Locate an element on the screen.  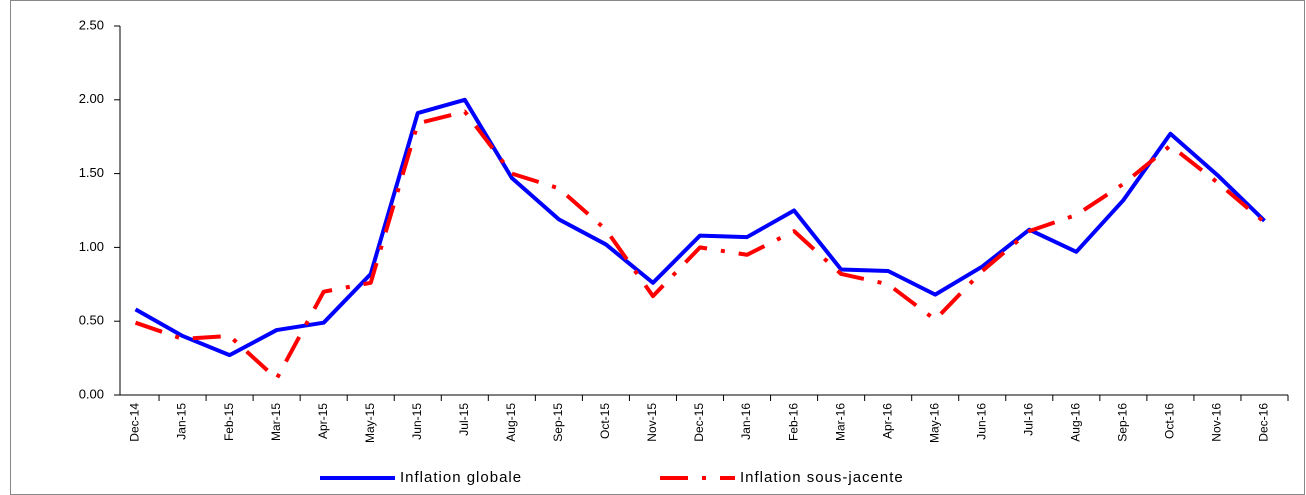
y-tick-label: 0.00 is located at coordinates (91, 393).